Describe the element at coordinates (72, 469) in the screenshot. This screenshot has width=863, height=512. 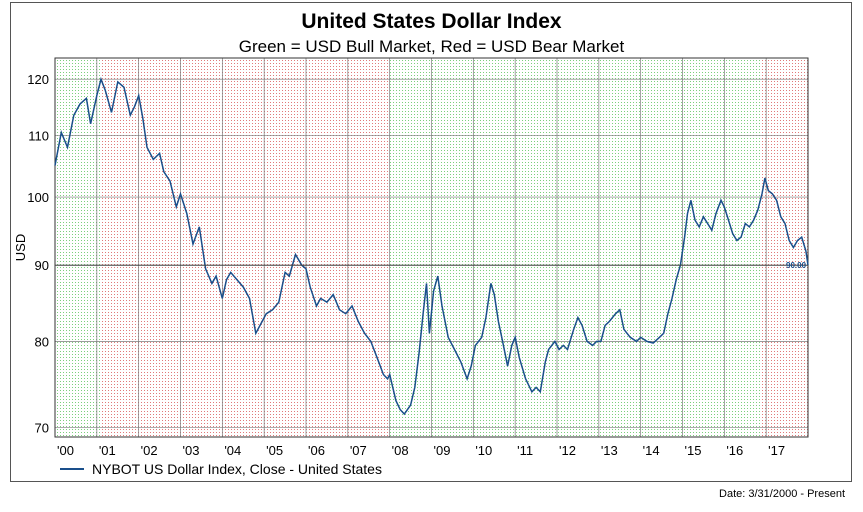
I see `legend-swatch` at that location.